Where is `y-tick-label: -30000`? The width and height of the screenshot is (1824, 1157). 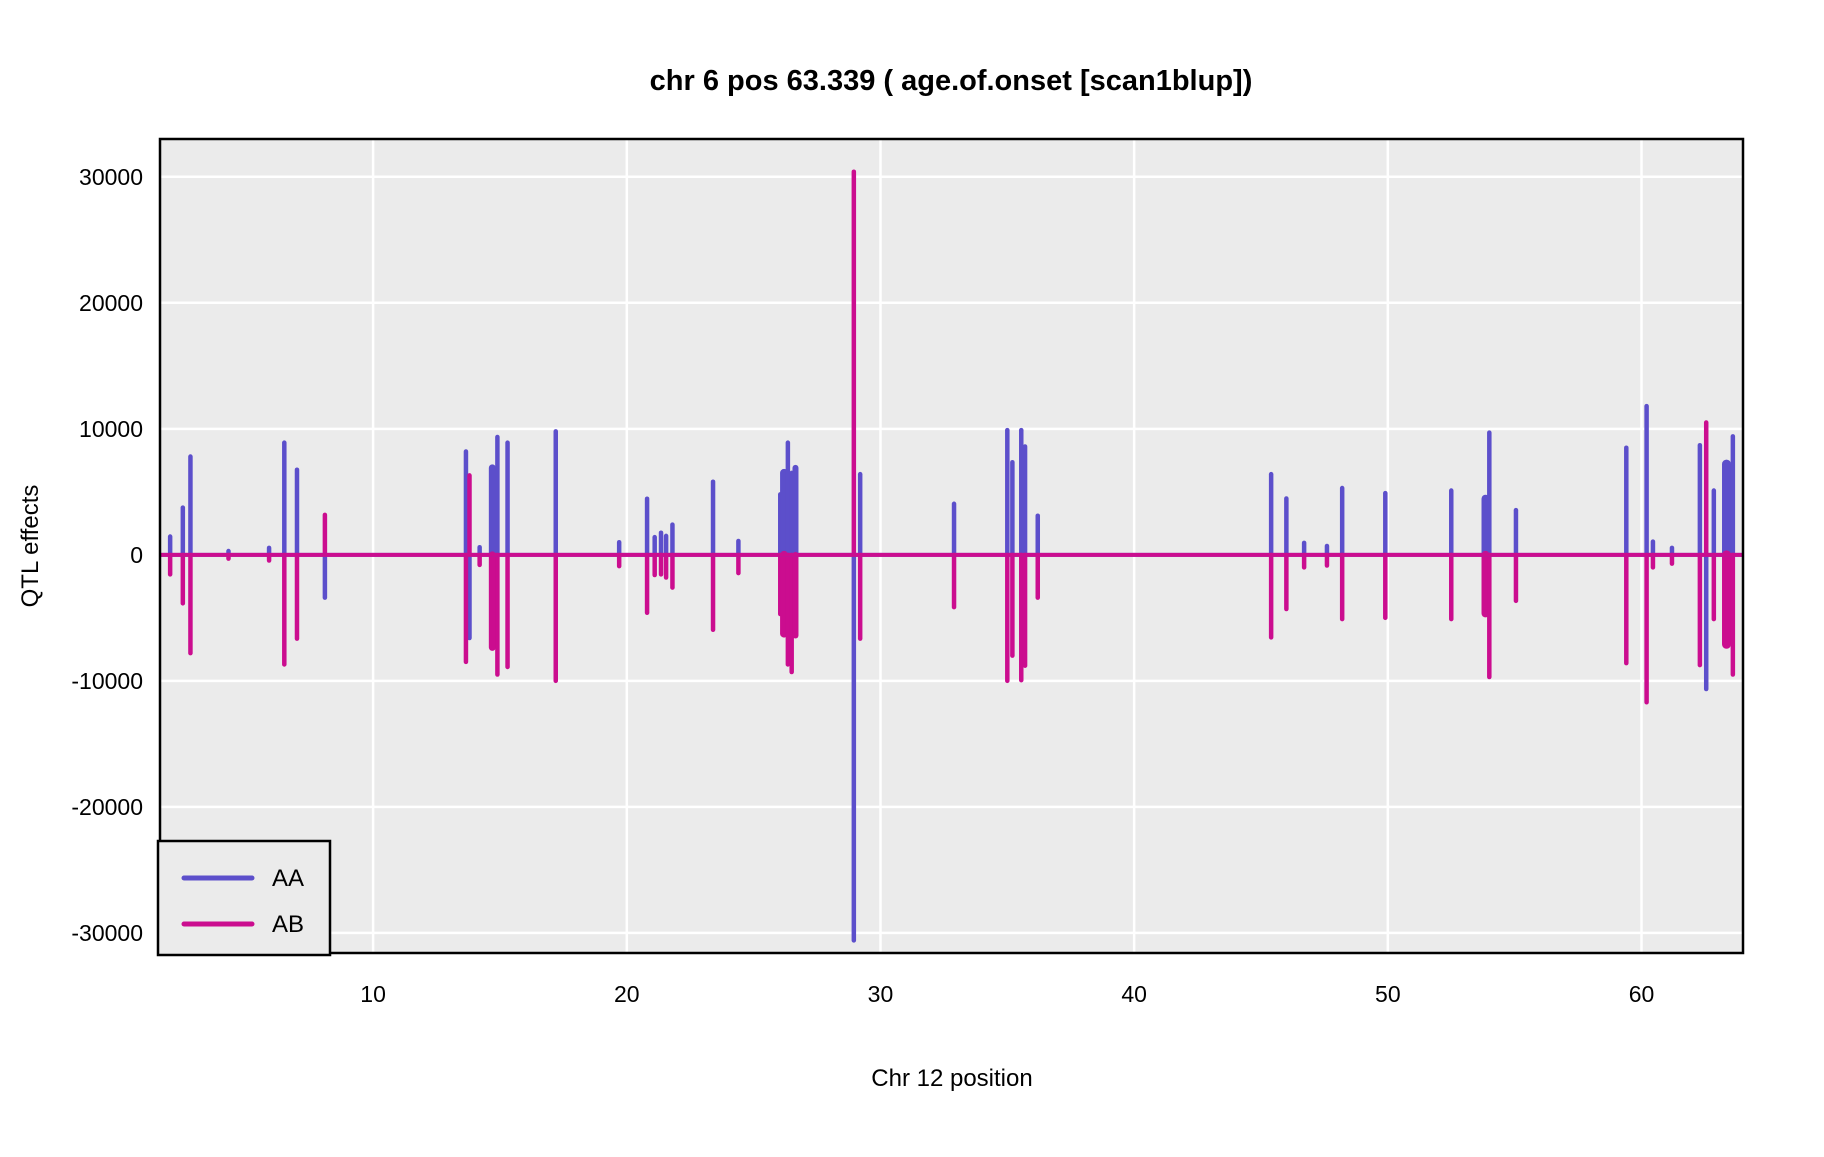 y-tick-label: -30000 is located at coordinates (107, 933).